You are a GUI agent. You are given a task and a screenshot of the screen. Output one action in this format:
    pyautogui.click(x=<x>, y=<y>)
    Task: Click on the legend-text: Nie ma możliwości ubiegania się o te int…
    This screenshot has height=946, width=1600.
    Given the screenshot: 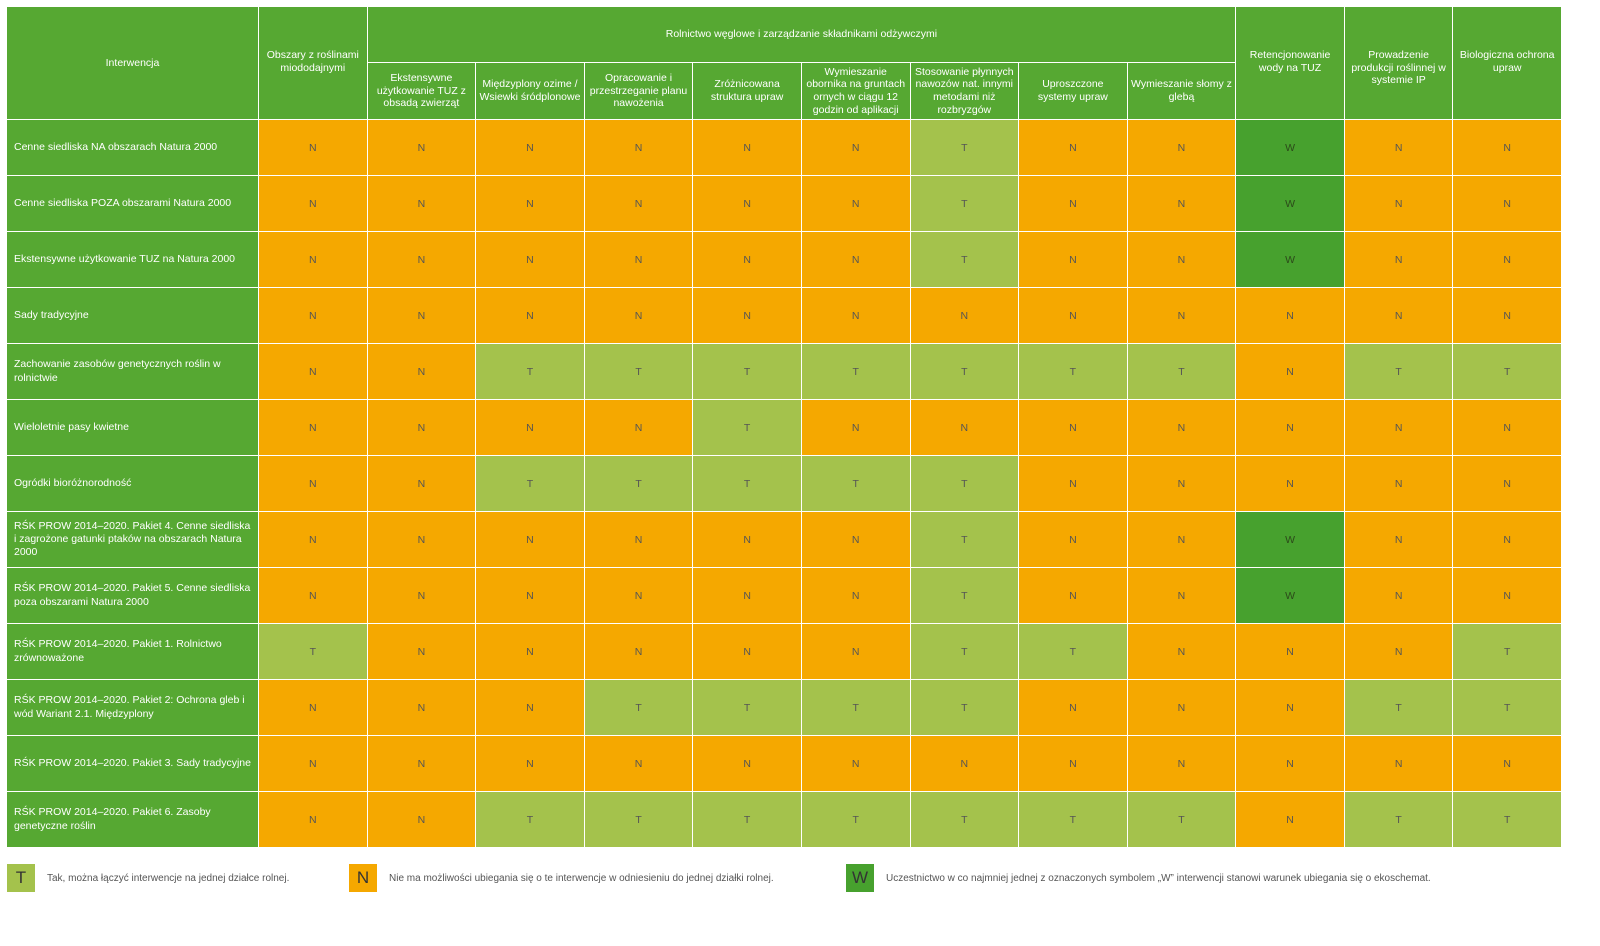 What is the action you would take?
    pyautogui.click(x=581, y=878)
    